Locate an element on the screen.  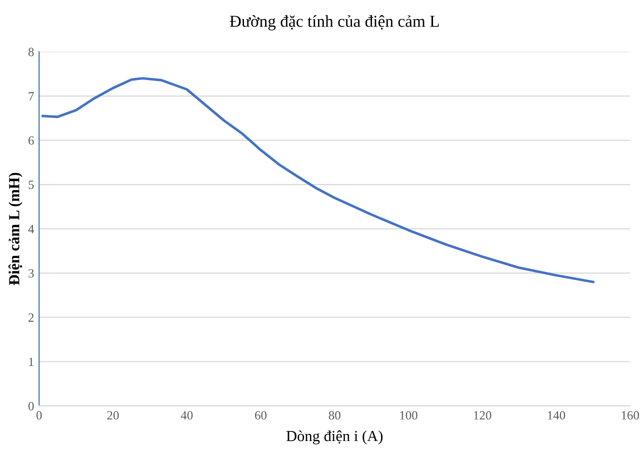
x-tick-label: 120 is located at coordinates (483, 415).